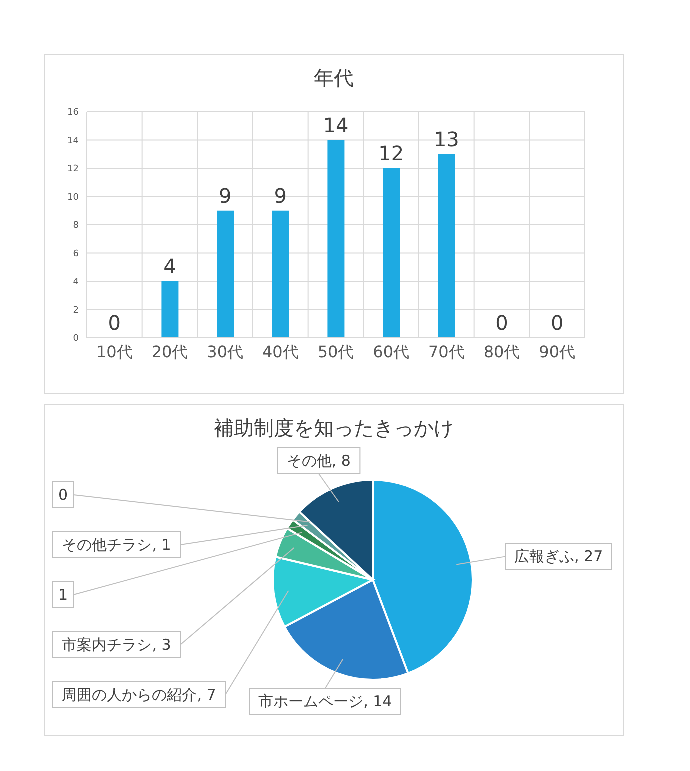 The width and height of the screenshot is (690, 771). Describe the element at coordinates (336, 352) in the screenshot. I see `x-tick-label: 50代` at that location.